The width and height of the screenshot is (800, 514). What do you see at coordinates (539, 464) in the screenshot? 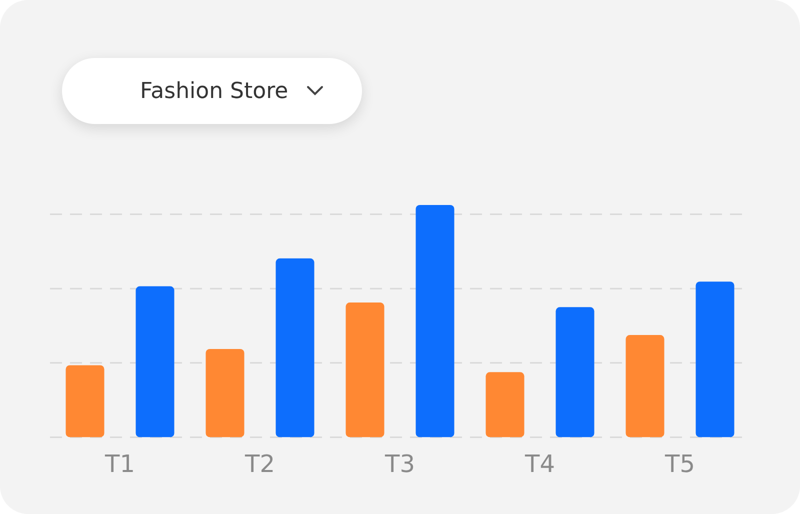
I see `x-tick-label: T4` at bounding box center [539, 464].